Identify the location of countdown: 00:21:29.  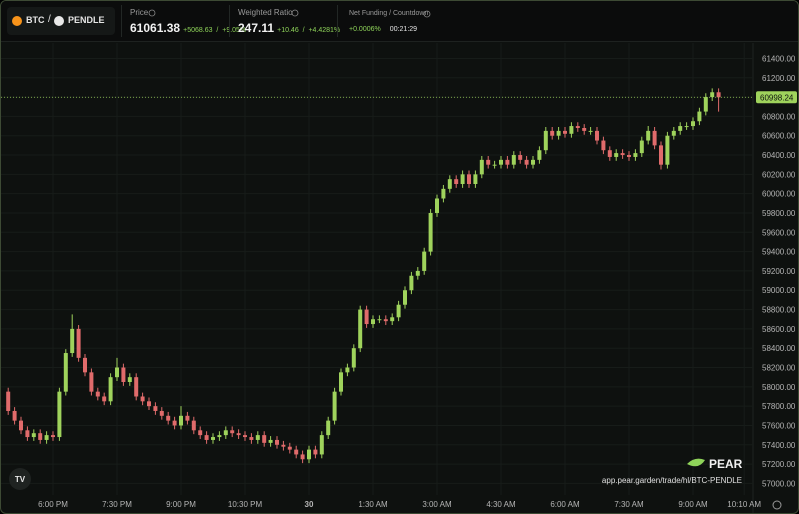
(403, 29).